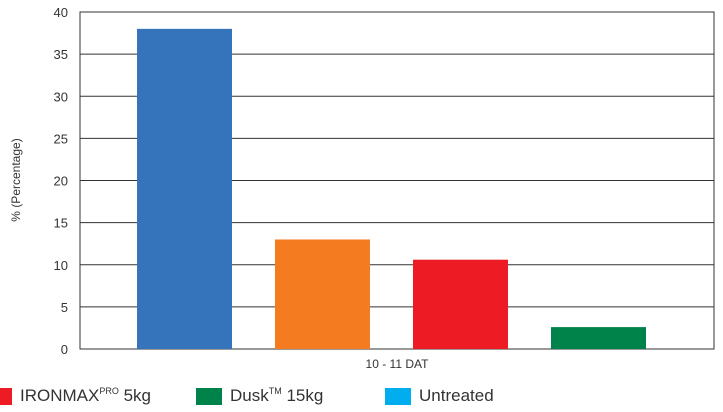 The width and height of the screenshot is (723, 412). I want to click on legend-label: Untreated, so click(456, 396).